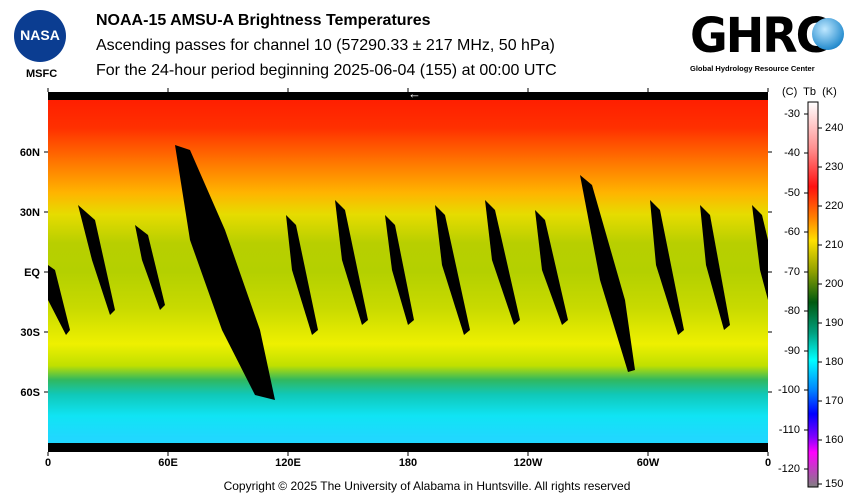 The width and height of the screenshot is (854, 502). What do you see at coordinates (42, 74) in the screenshot?
I see `msfc-label: MSFC` at bounding box center [42, 74].